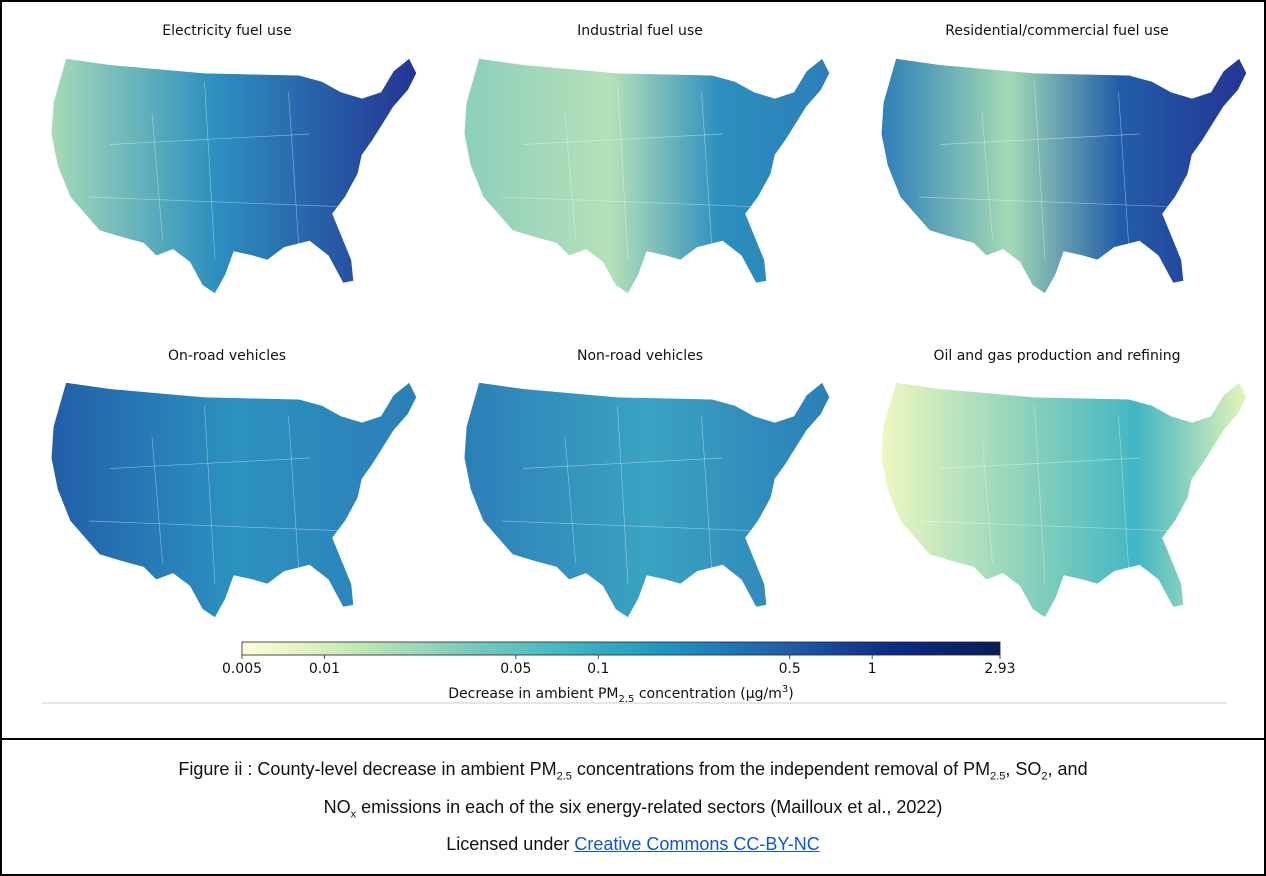 The height and width of the screenshot is (876, 1266). Describe the element at coordinates (627, 699) in the screenshot. I see `label-sub: 2.5` at that location.